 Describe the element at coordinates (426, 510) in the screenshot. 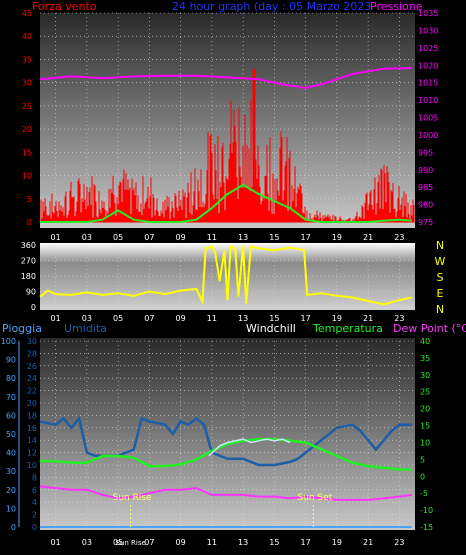

I see `y-tick-label: -10` at that location.